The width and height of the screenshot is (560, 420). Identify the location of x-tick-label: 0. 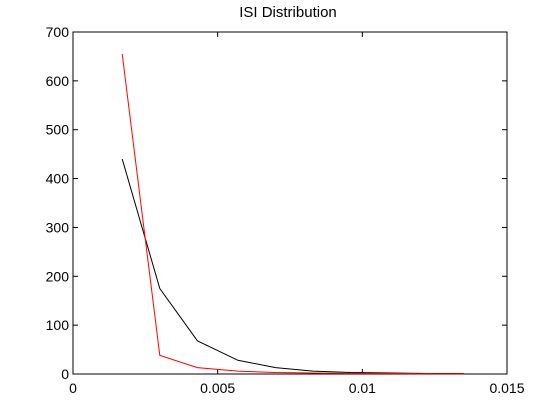
(73, 388).